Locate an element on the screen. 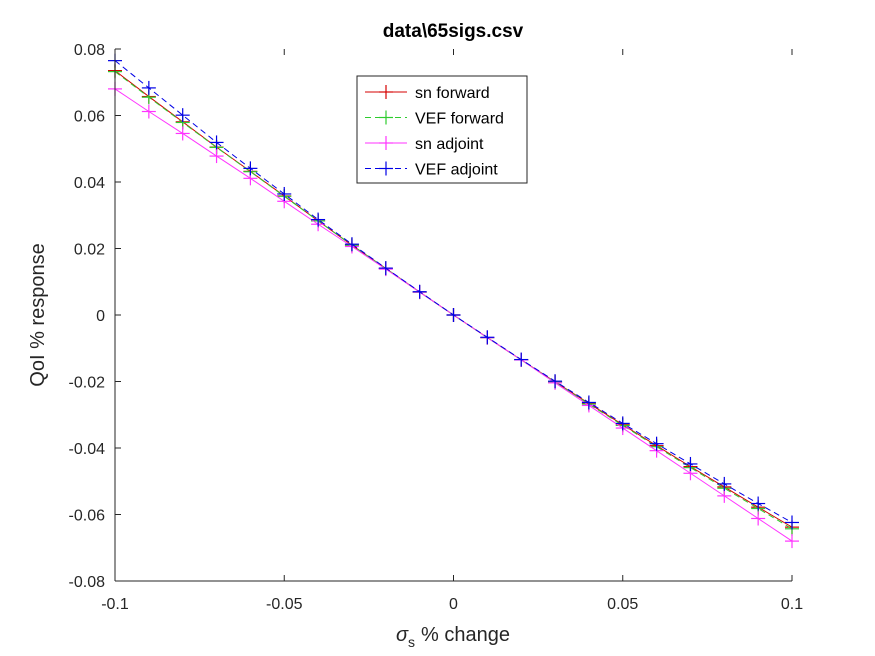 The width and height of the screenshot is (875, 656). legend-item-vef-adjoint: VEF adjoint is located at coordinates (431, 170).